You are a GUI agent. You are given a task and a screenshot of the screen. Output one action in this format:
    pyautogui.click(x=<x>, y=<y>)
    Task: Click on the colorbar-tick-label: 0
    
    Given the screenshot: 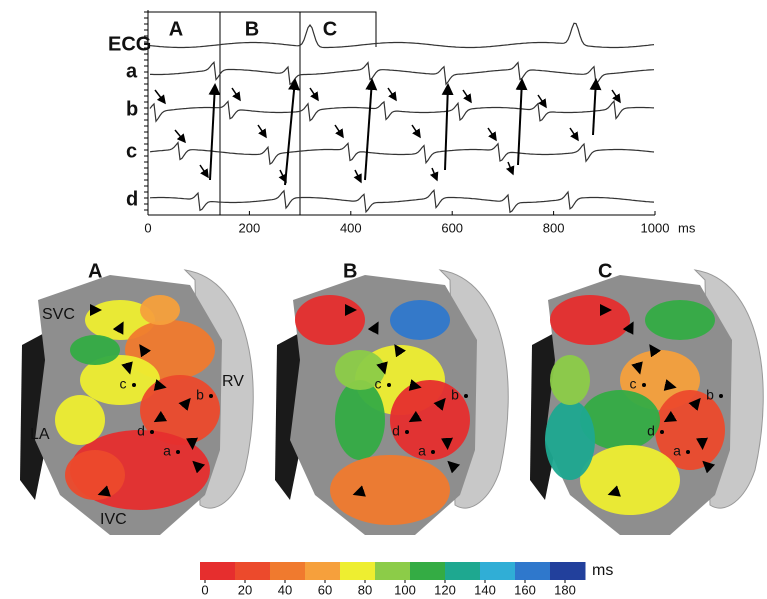 What is the action you would take?
    pyautogui.click(x=204, y=589)
    